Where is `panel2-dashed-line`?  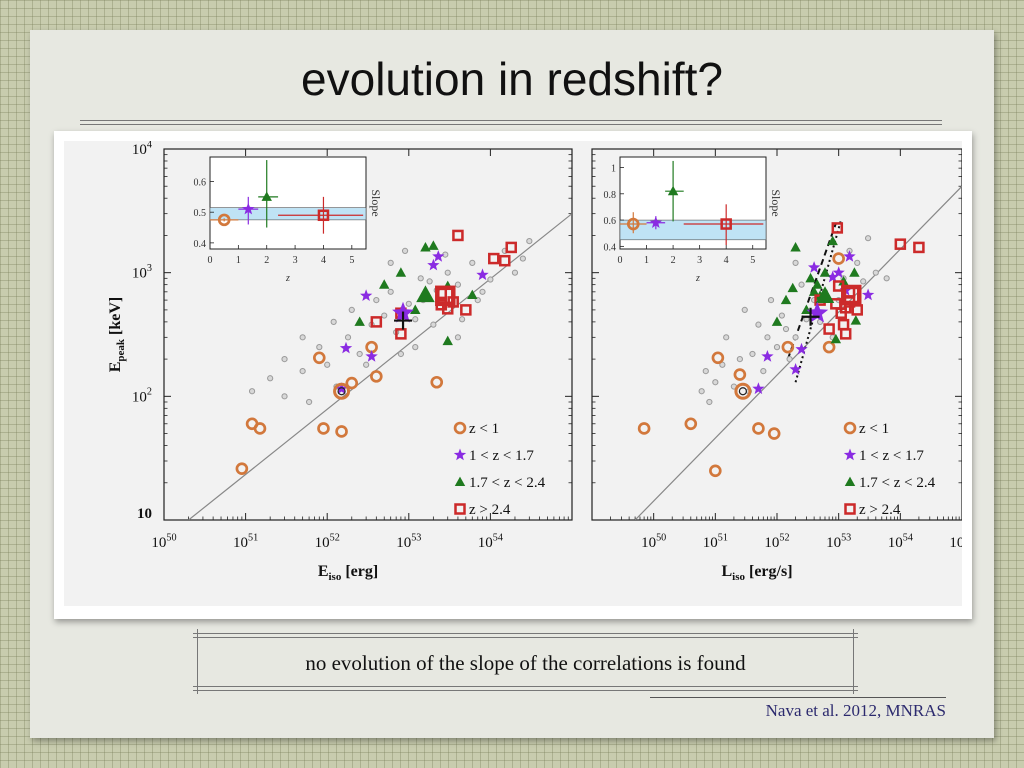 panel2-dashed-line is located at coordinates (818, 301).